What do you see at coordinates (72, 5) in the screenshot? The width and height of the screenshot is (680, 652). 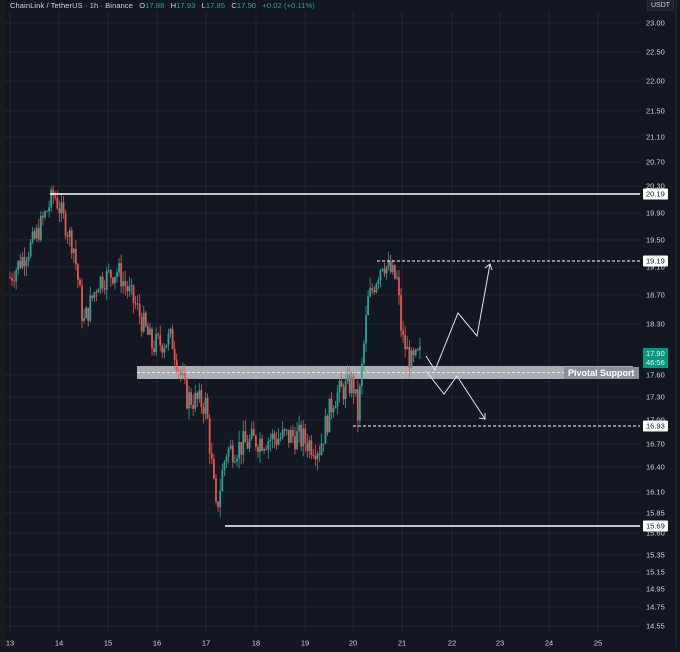 I see `symbol-title: ChainLink / TetherUS · 1h · Binance` at bounding box center [72, 5].